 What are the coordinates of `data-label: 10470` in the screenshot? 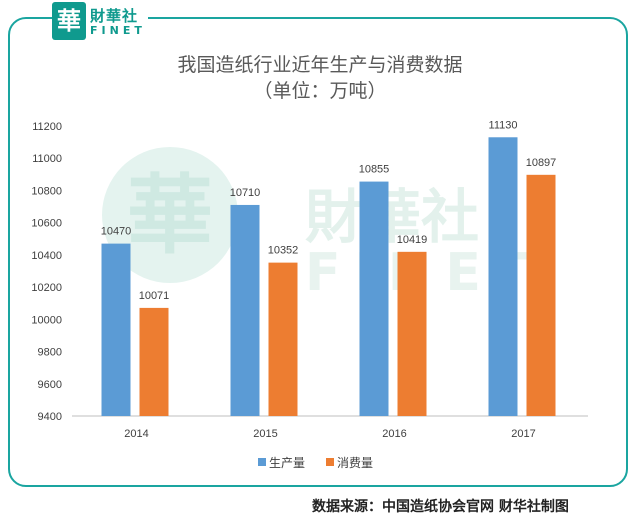 It's located at (116, 232).